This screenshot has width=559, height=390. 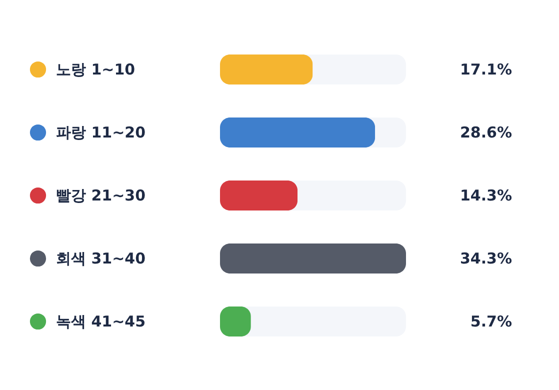 I want to click on y-tick-label: 빨강 21~30, so click(x=101, y=195).